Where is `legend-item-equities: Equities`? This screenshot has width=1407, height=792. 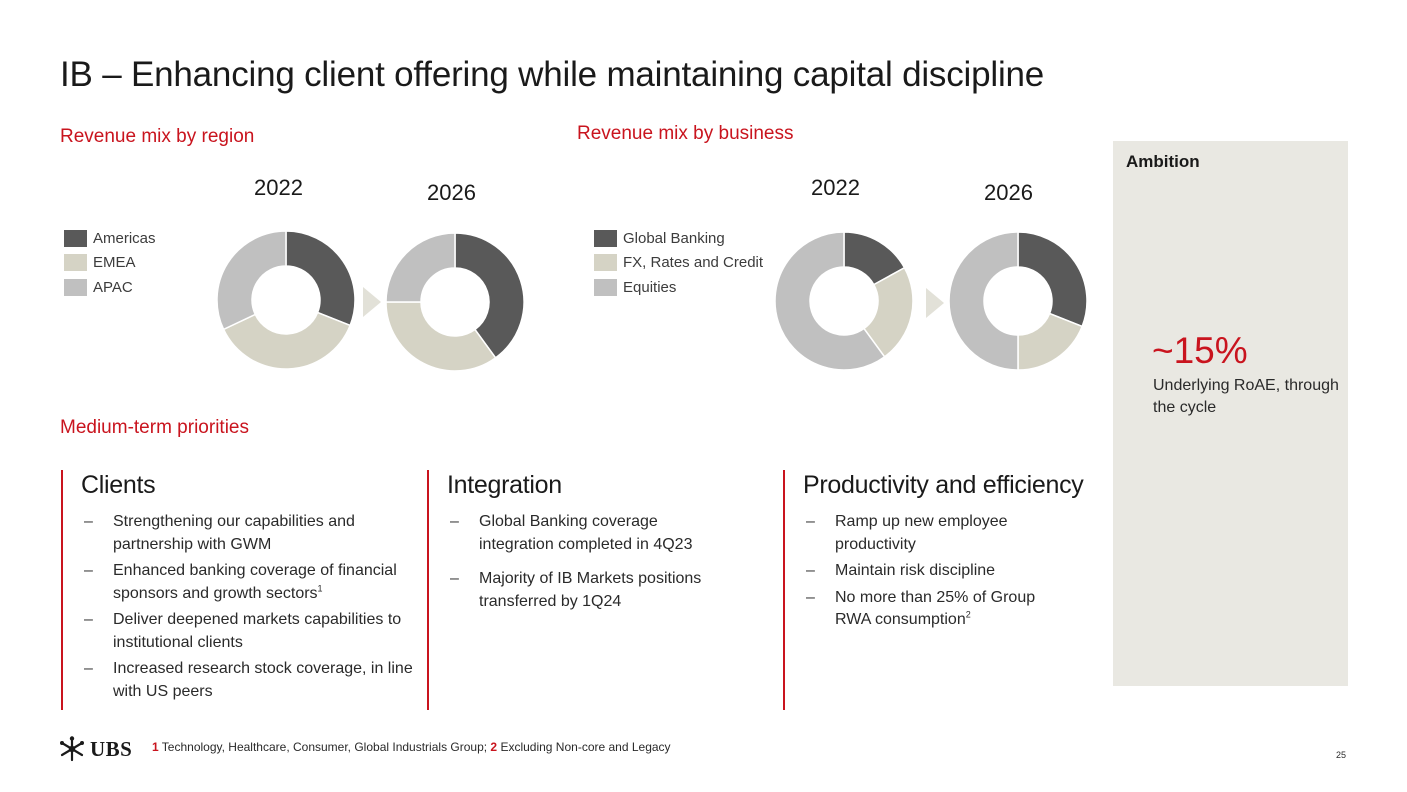
legend-item-equities: Equities is located at coordinates (678, 287).